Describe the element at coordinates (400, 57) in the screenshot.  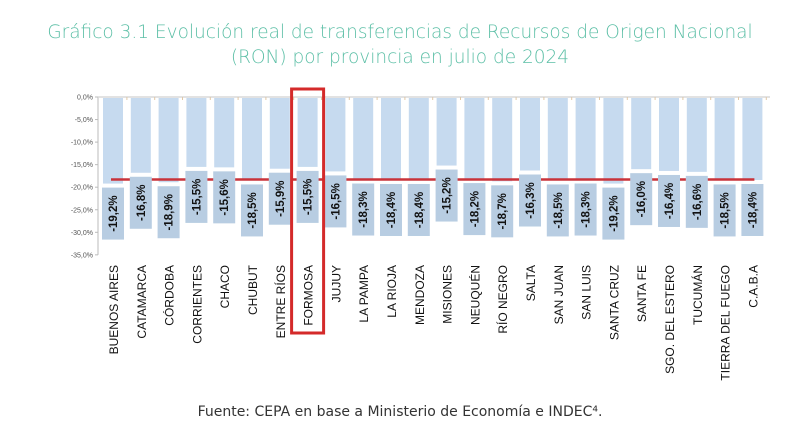
I see `chart-title-line2: (RON) por provincia en julio de 2024` at that location.